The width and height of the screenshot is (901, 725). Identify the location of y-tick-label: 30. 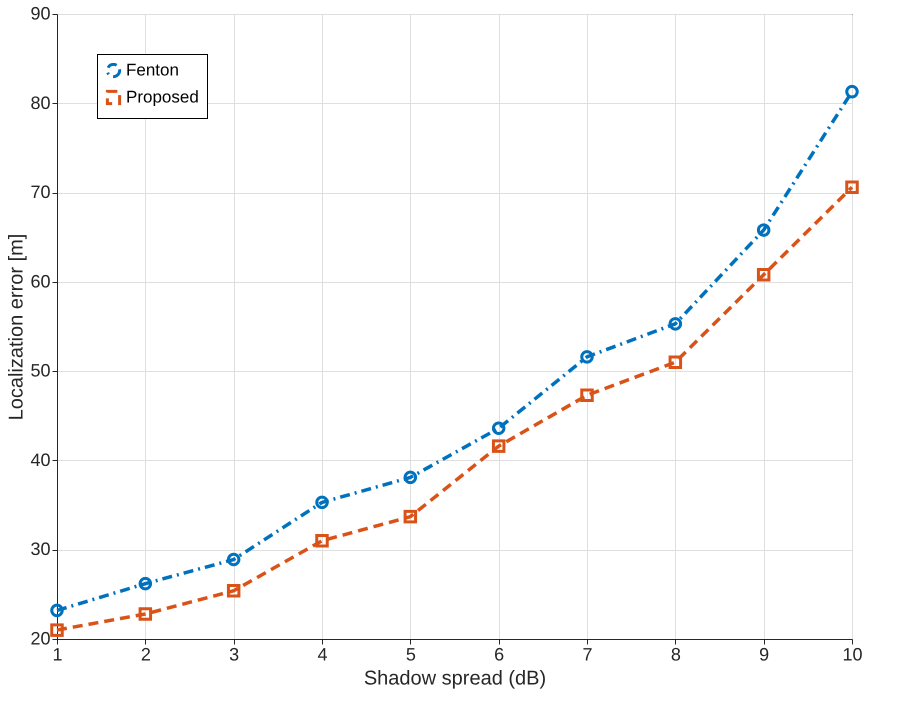
(40, 549).